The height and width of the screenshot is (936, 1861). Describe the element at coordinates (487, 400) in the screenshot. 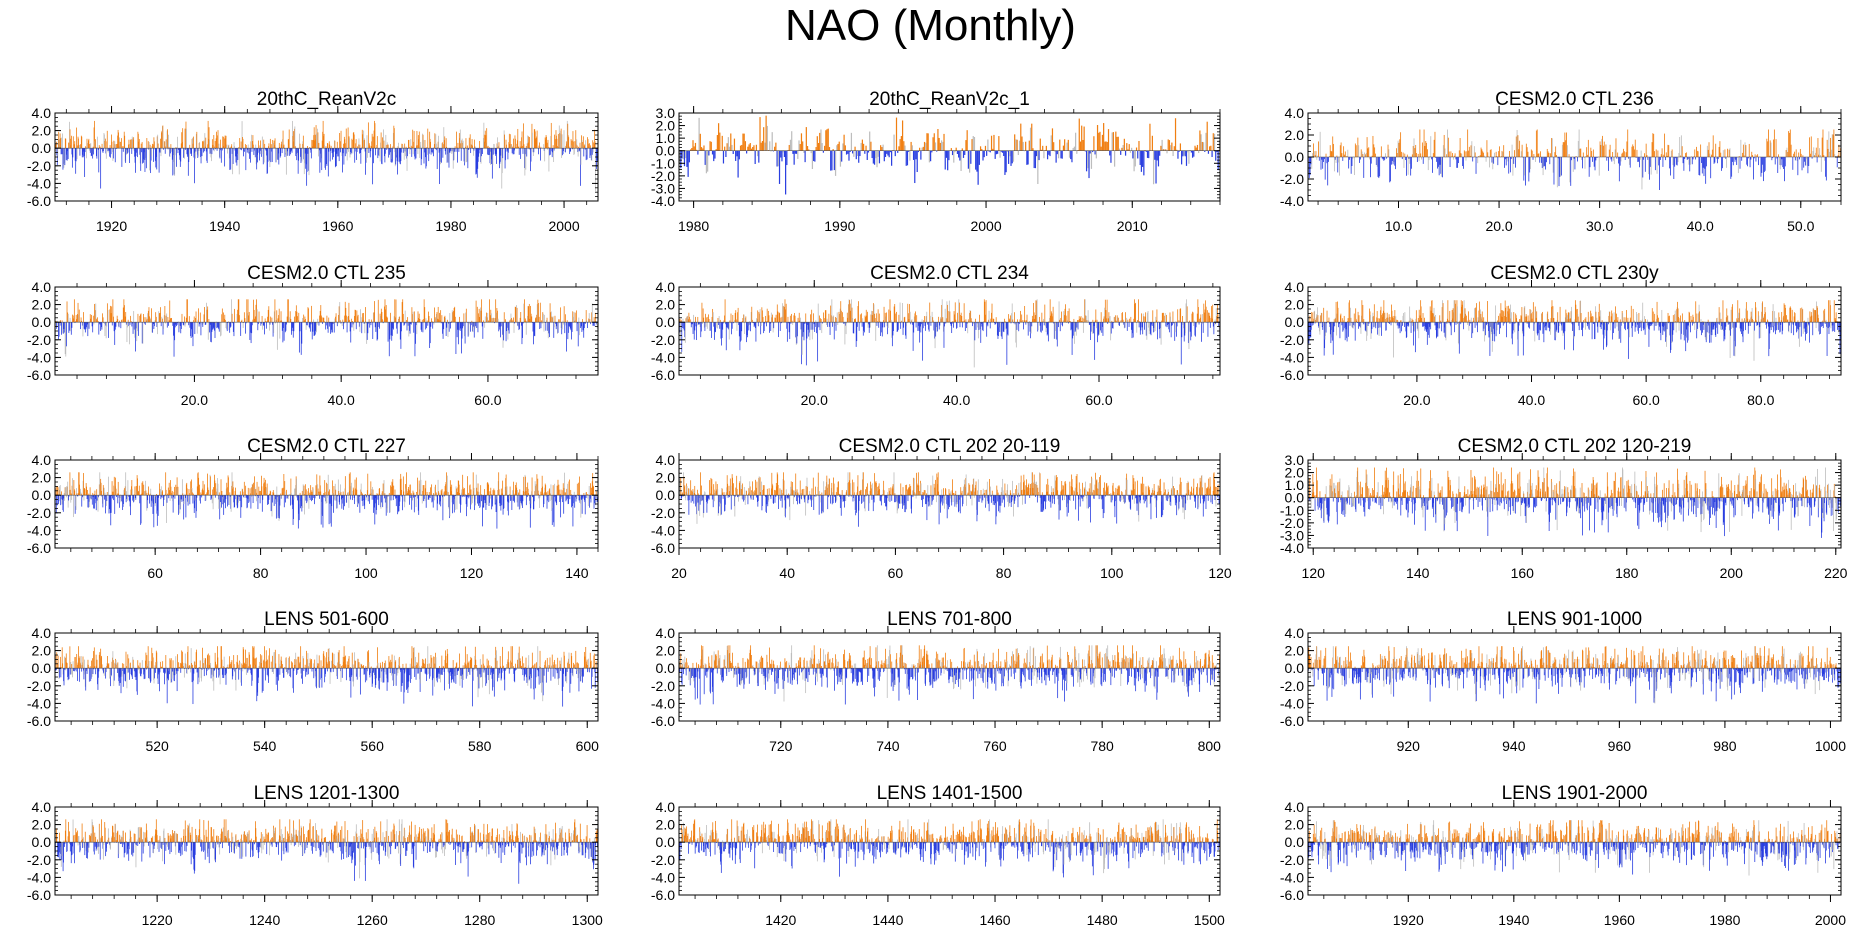

I see `x-tick-label: 60.0` at that location.